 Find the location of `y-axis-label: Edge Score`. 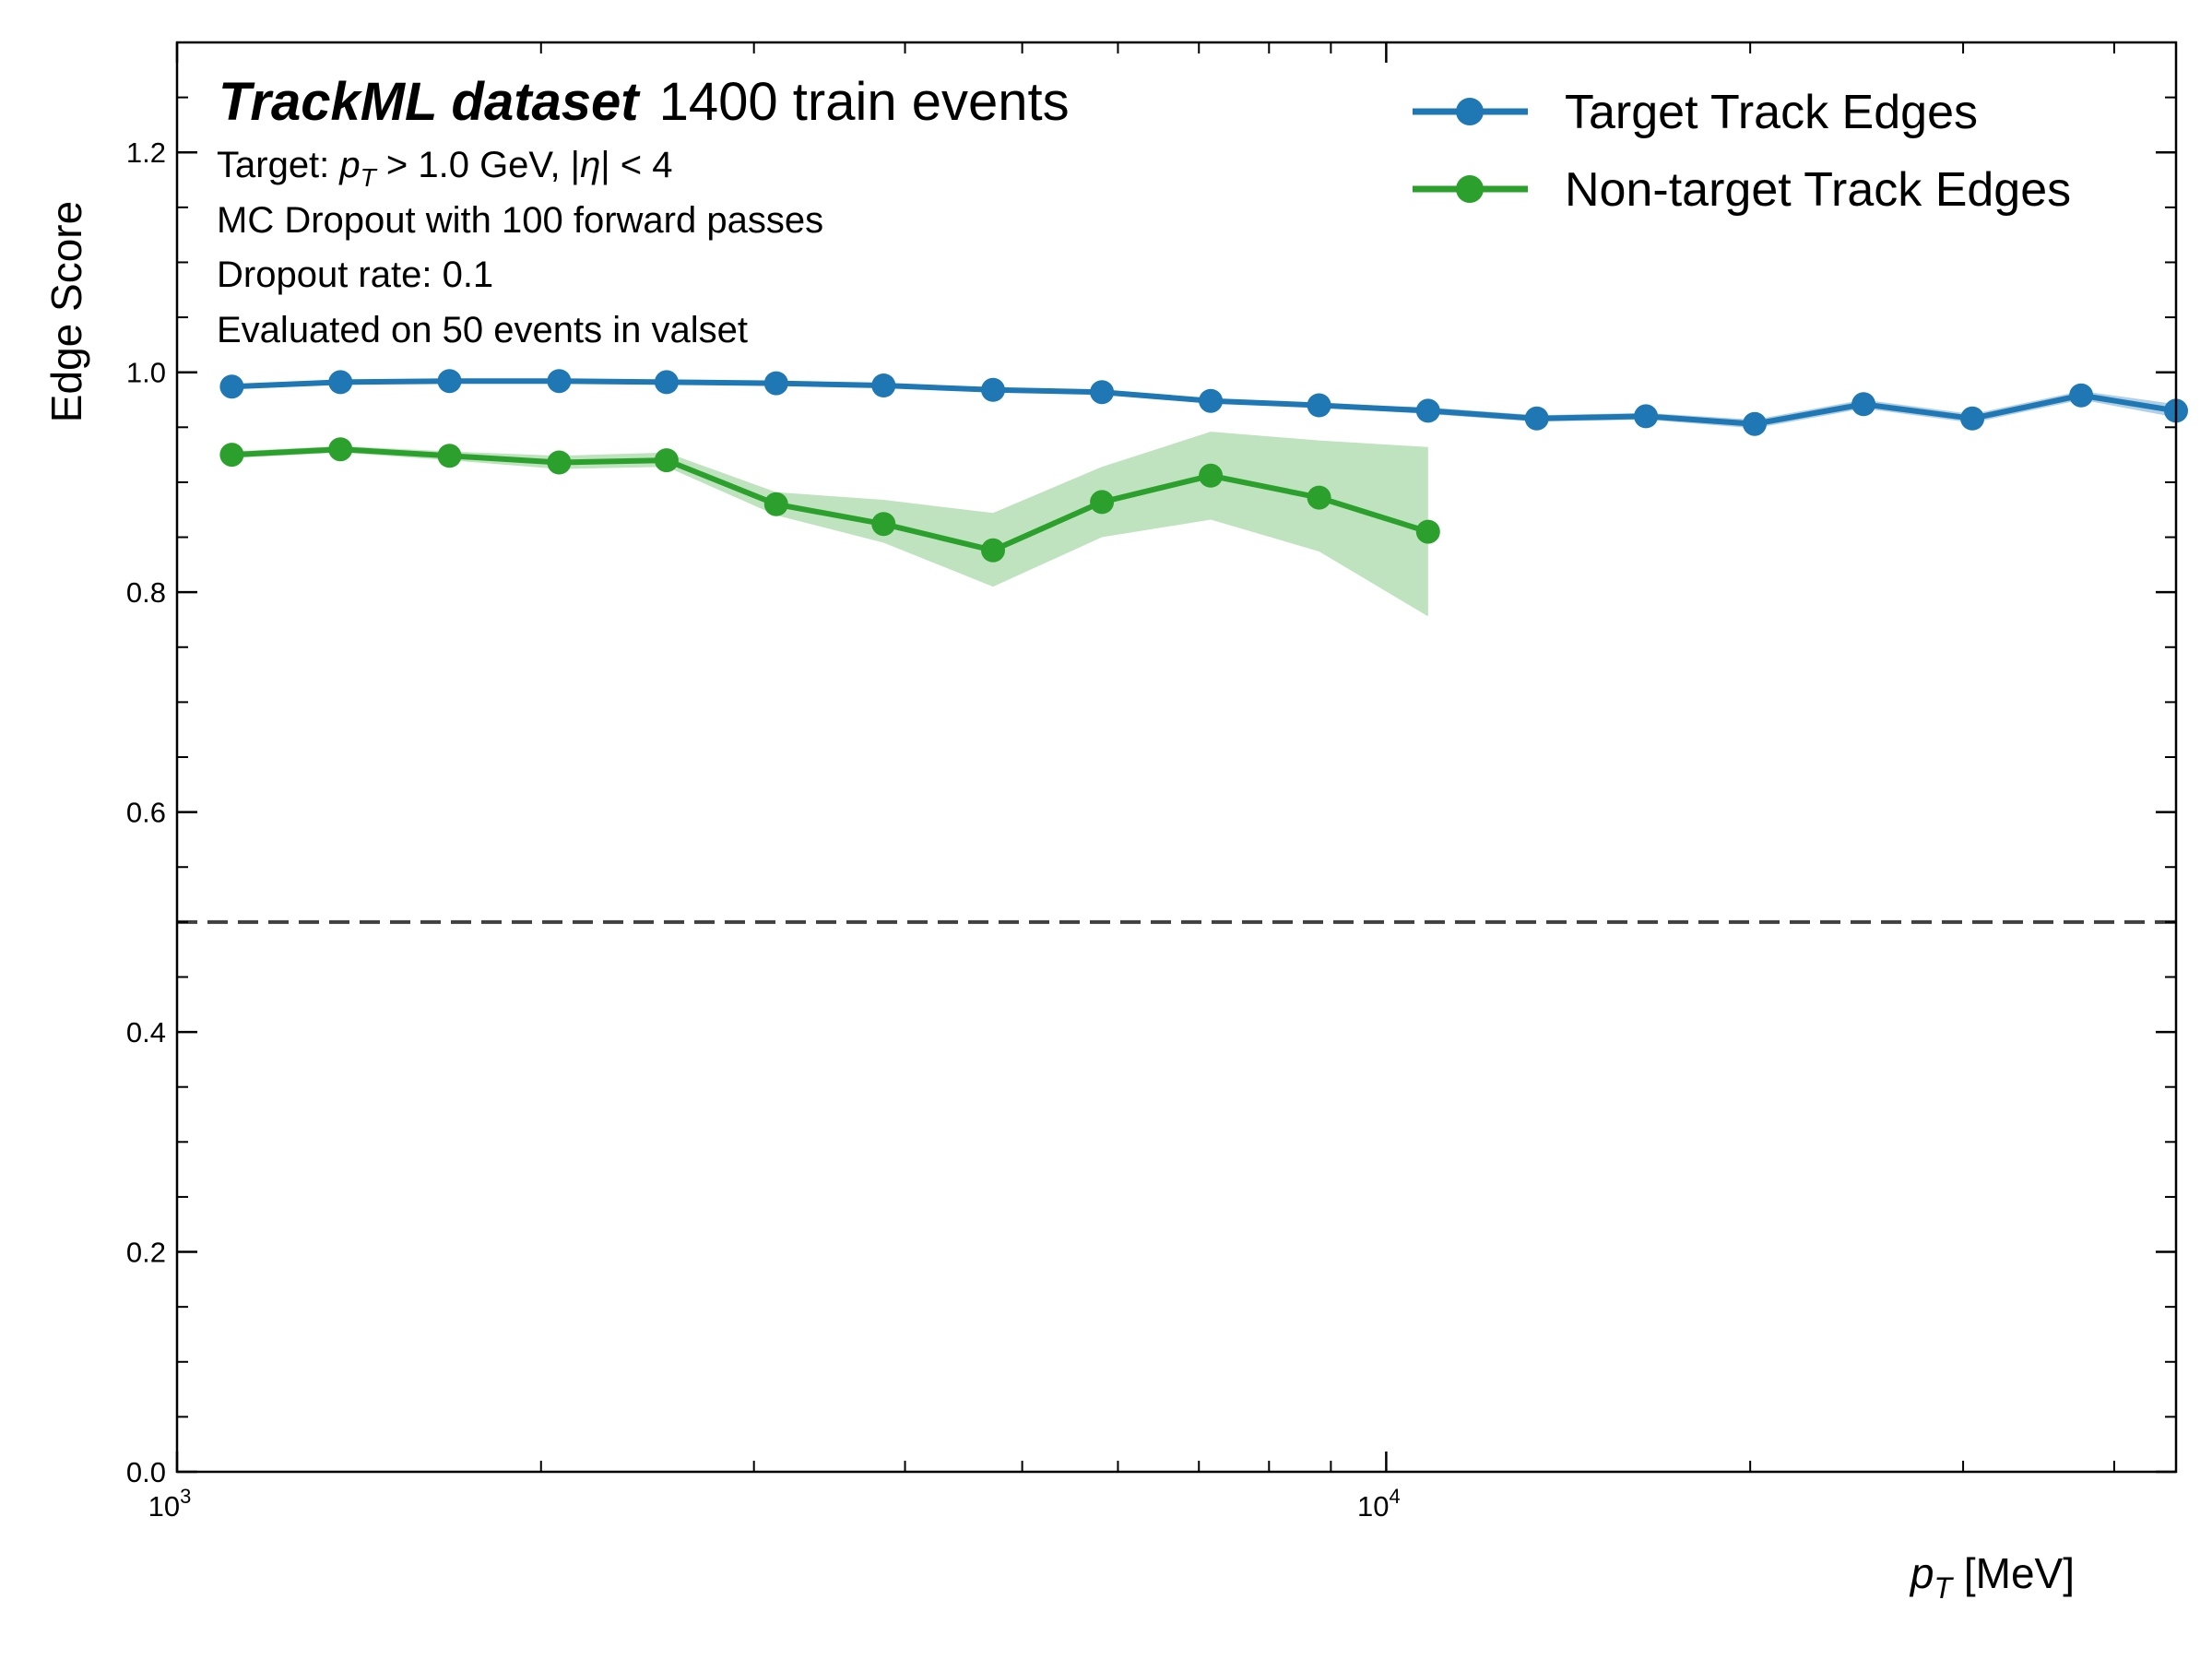

y-axis-label: Edge Score is located at coordinates (66, 312).